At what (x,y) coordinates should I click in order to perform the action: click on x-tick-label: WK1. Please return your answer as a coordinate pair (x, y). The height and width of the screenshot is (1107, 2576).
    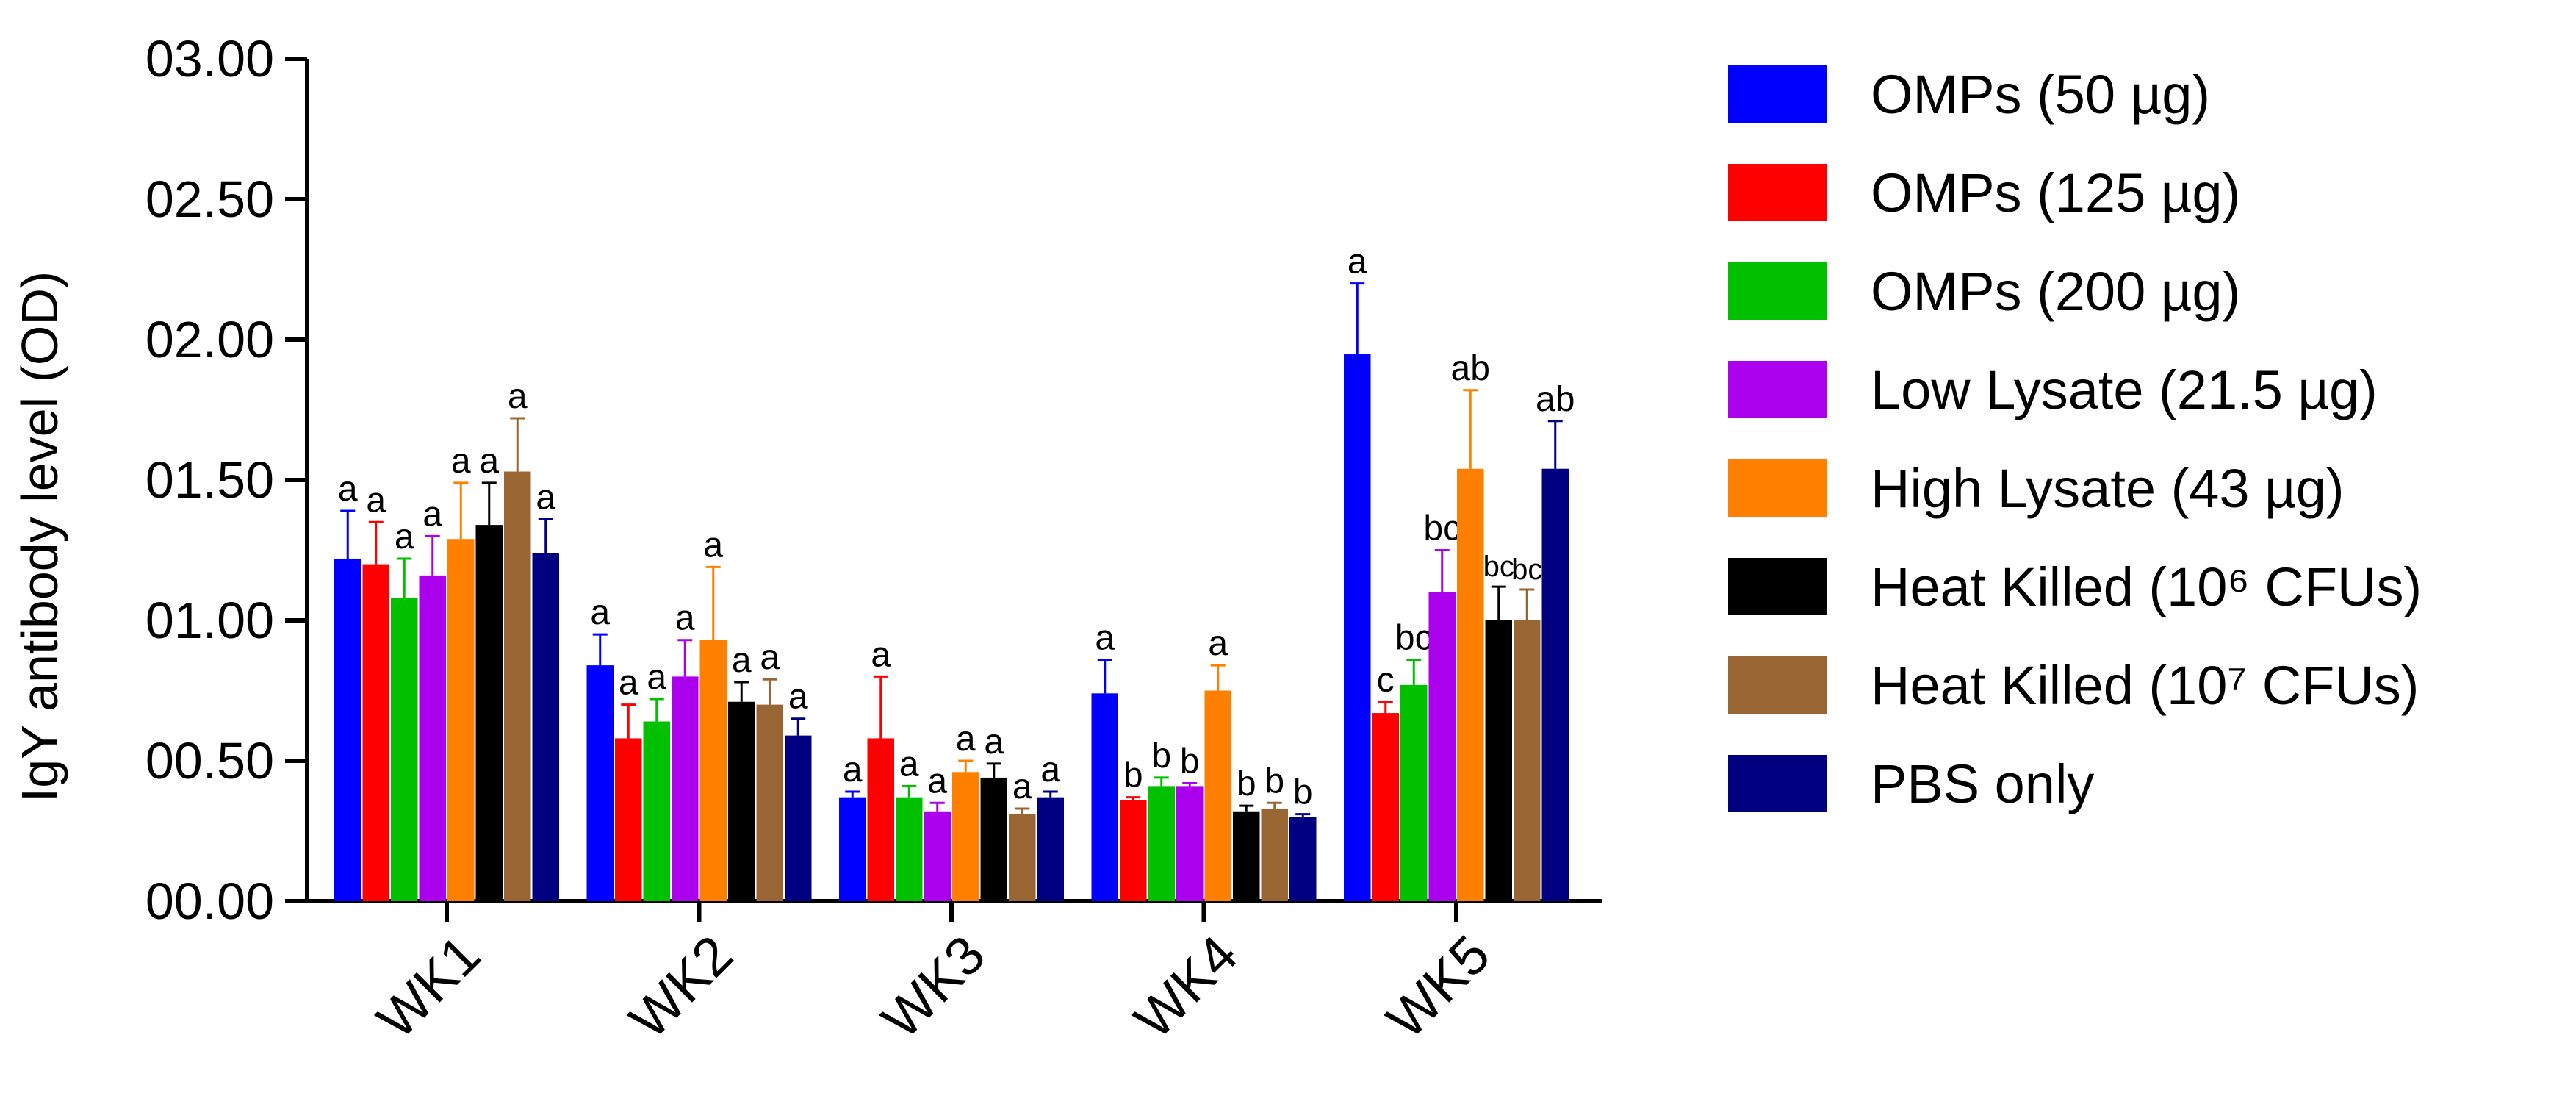
    Looking at the image, I should click on (428, 987).